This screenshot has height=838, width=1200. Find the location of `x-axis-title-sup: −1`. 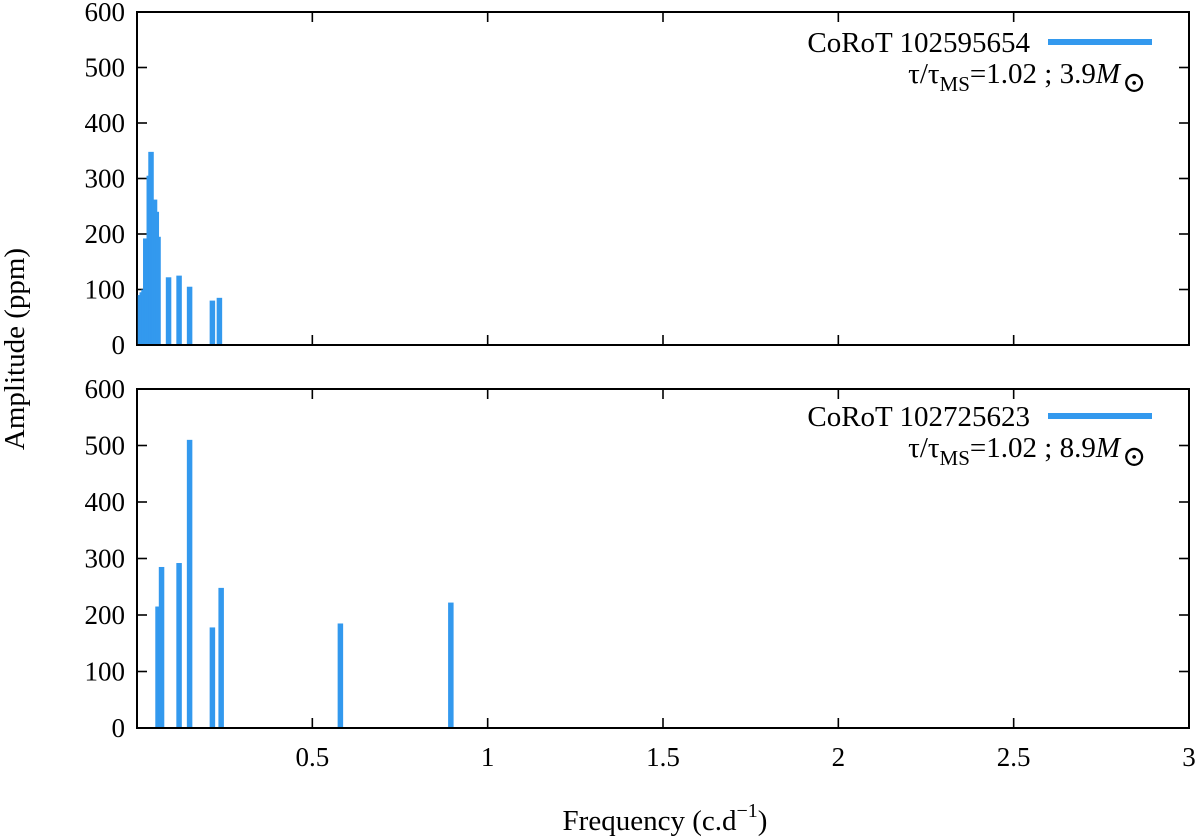

x-axis-title-sup: −1 is located at coordinates (746, 811).